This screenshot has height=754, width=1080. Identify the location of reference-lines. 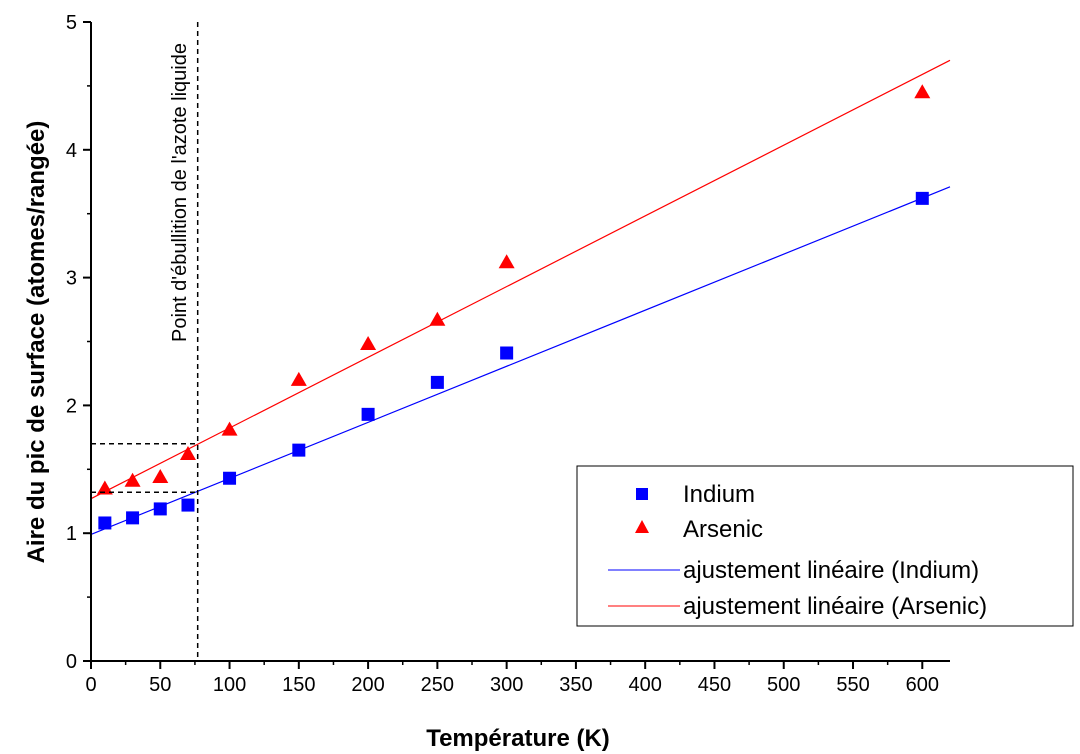
(145, 341).